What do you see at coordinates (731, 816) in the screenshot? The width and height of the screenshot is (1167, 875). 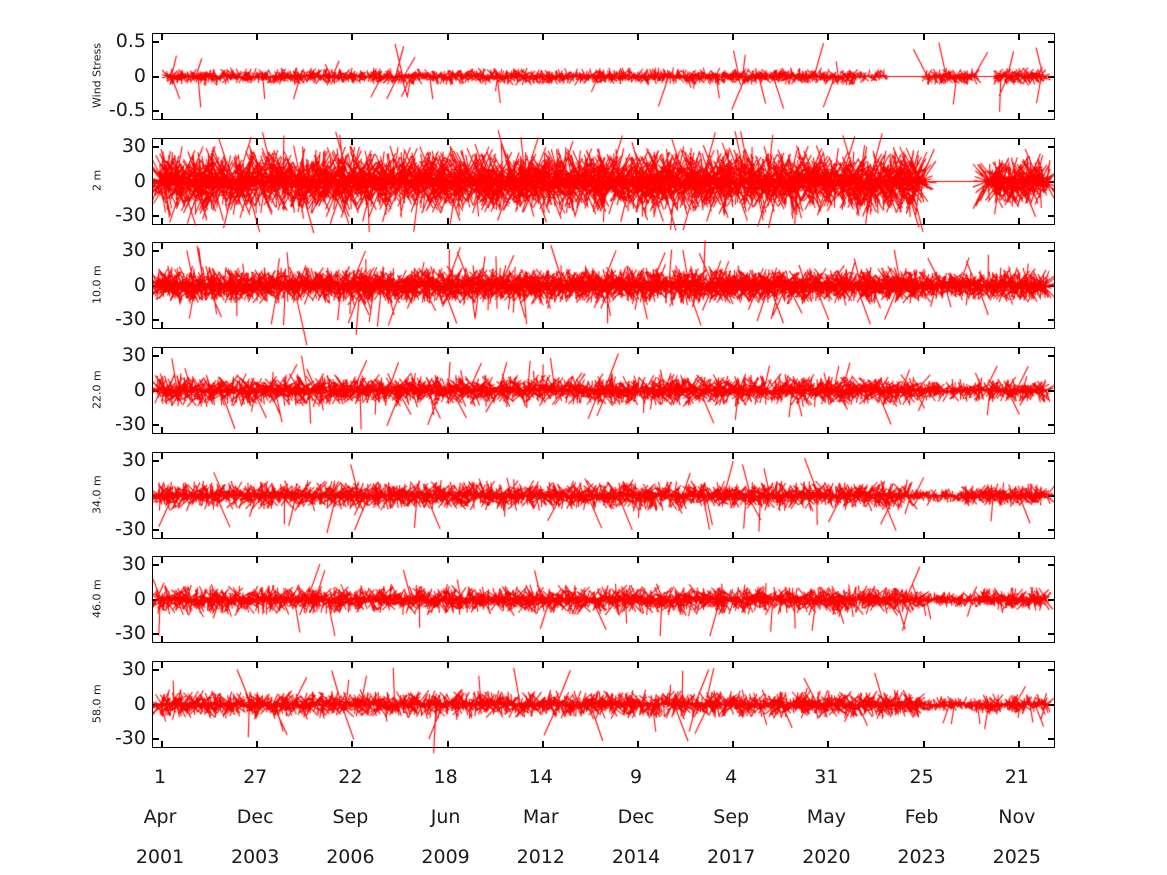 I see `x-tick-label: 4 Sep 2017` at bounding box center [731, 816].